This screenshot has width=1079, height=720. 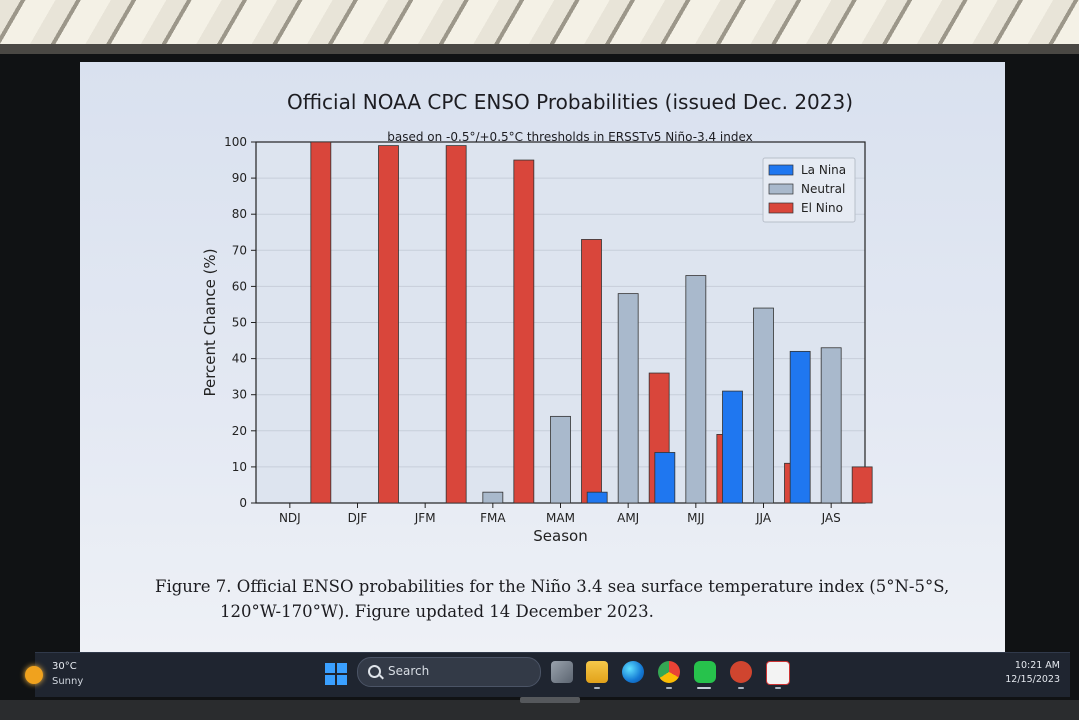 I want to click on ceiling-edge, so click(x=539, y=50).